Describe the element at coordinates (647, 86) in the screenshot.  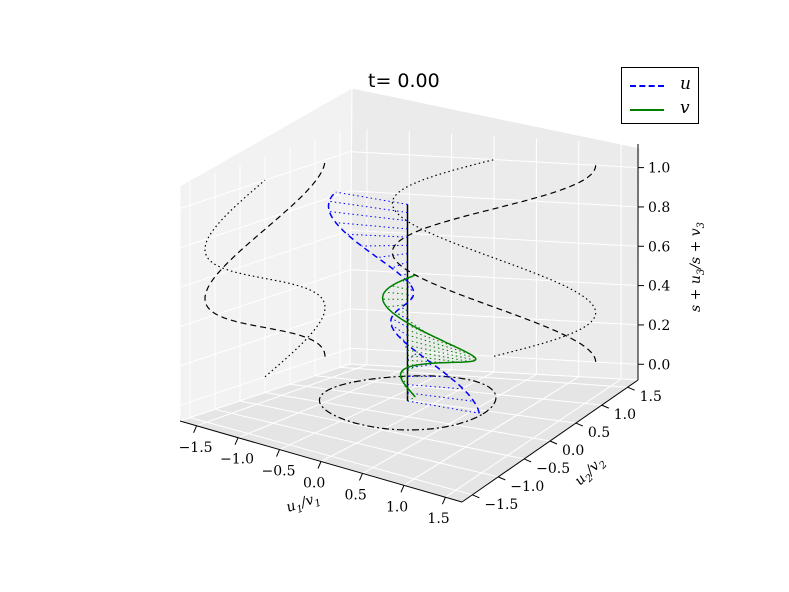
I see `legend-swatch-u` at that location.